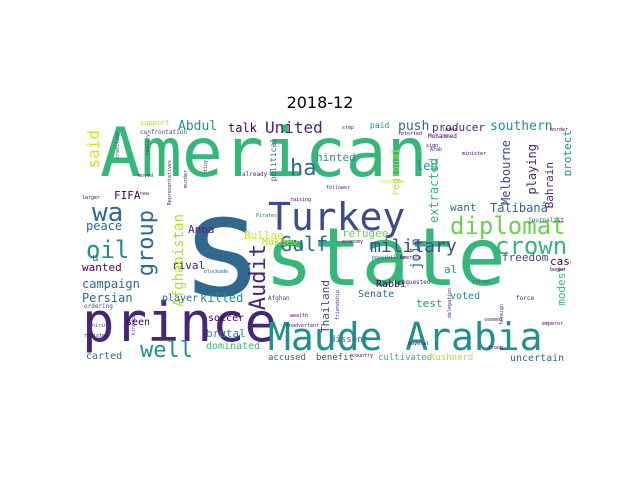 The image size is (640, 480). I want to click on word-possibility: possibility, so click(389, 258).